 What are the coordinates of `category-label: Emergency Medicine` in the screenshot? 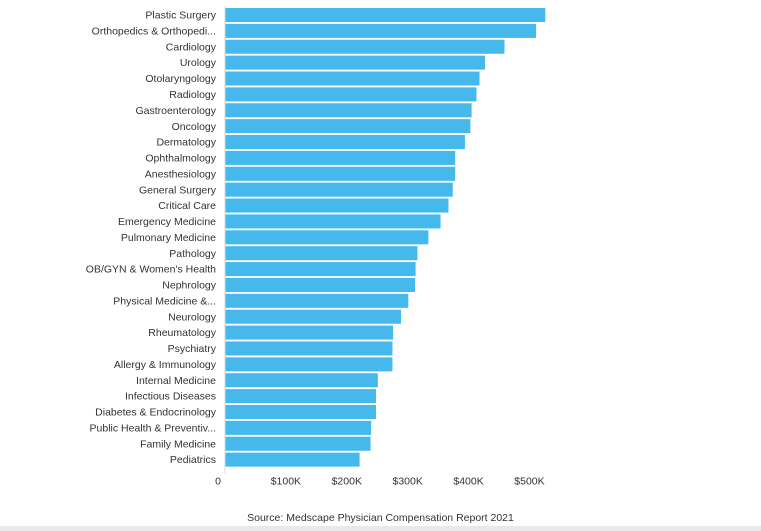 It's located at (167, 222).